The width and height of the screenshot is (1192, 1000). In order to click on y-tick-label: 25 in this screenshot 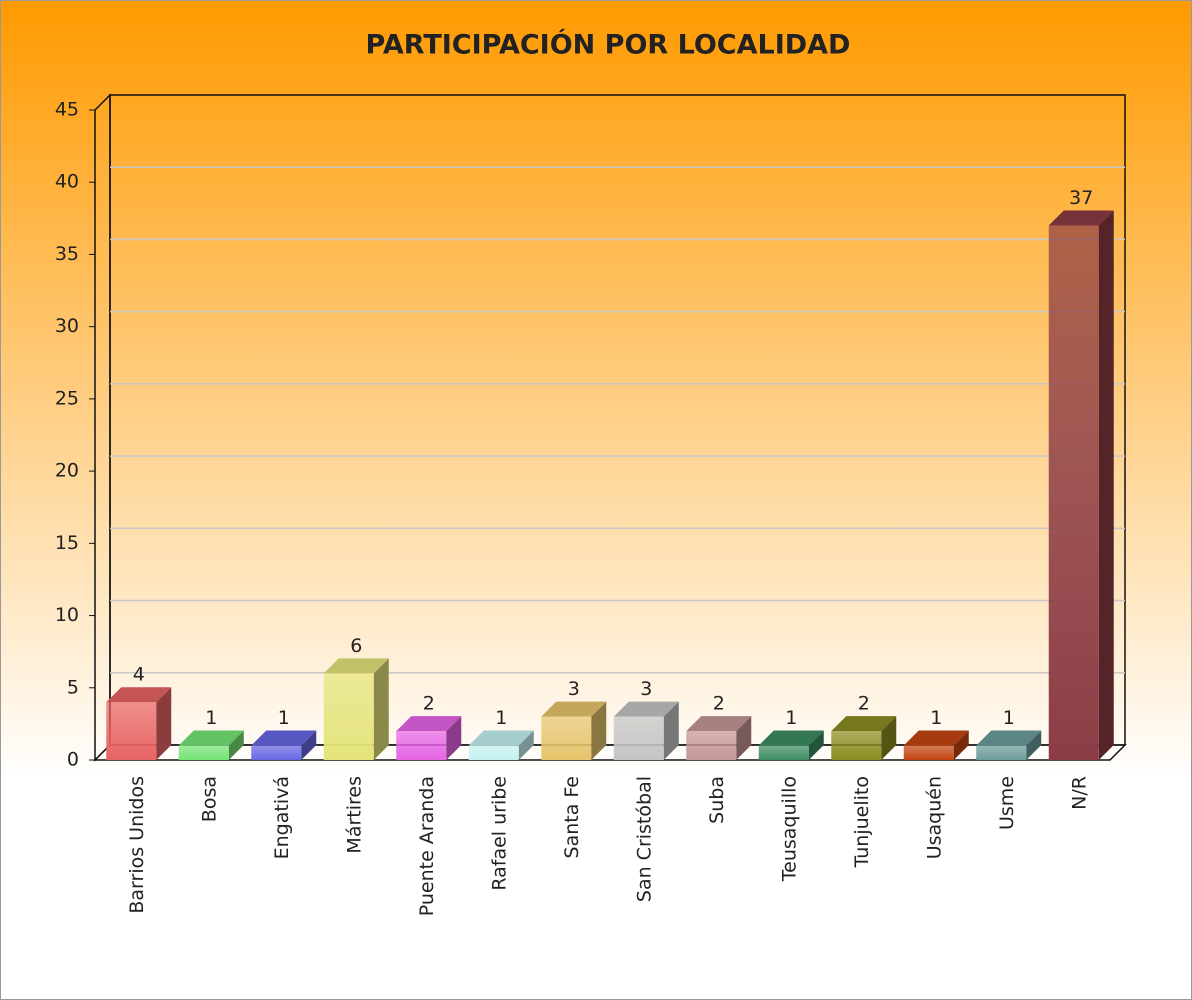, I will do `click(67, 398)`.